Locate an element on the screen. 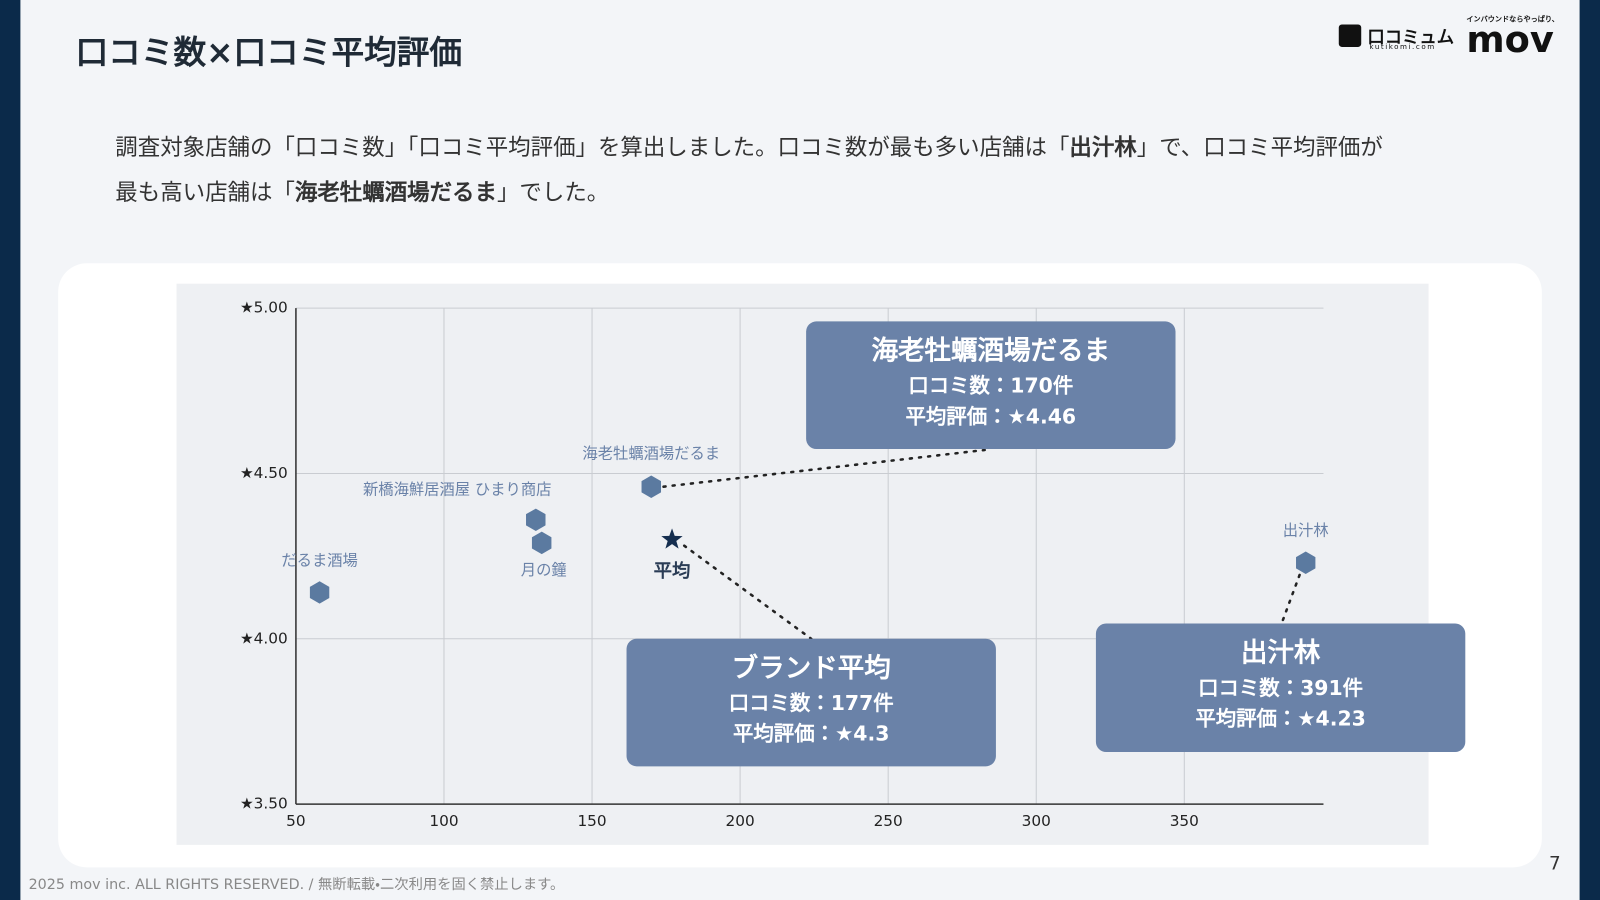  callout-line: 口コミ数：391件 is located at coordinates (1280, 688).